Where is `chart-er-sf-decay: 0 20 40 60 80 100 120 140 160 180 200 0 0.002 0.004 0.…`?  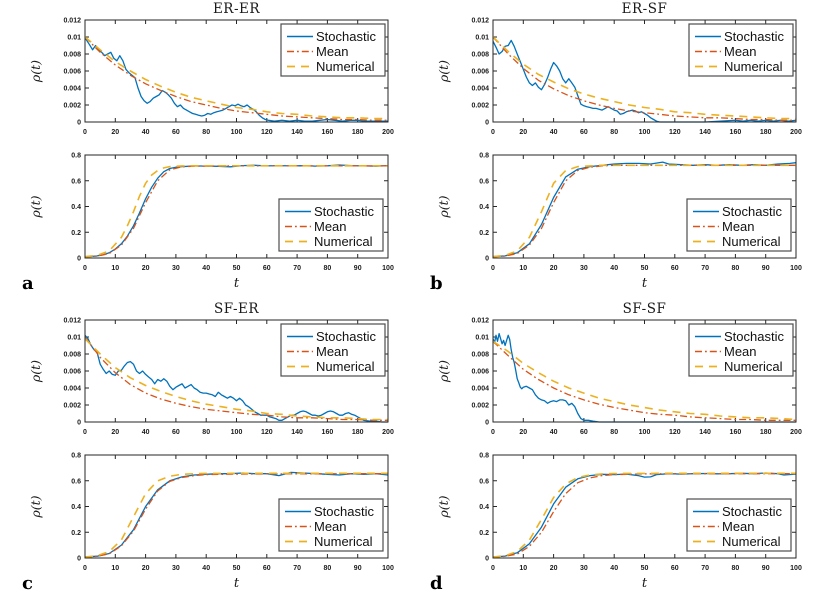 chart-er-sf-decay: 0 20 40 60 80 100 120 140 160 180 200 0 0.002 0.004 0.… is located at coordinates (619, 68).